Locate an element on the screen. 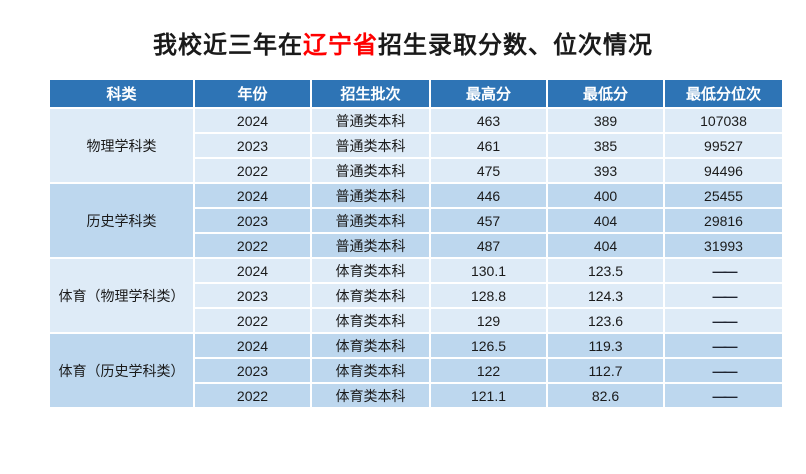 Image resolution: width=806 pixels, height=474 pixels. max-cell: 121.1 is located at coordinates (488, 395).